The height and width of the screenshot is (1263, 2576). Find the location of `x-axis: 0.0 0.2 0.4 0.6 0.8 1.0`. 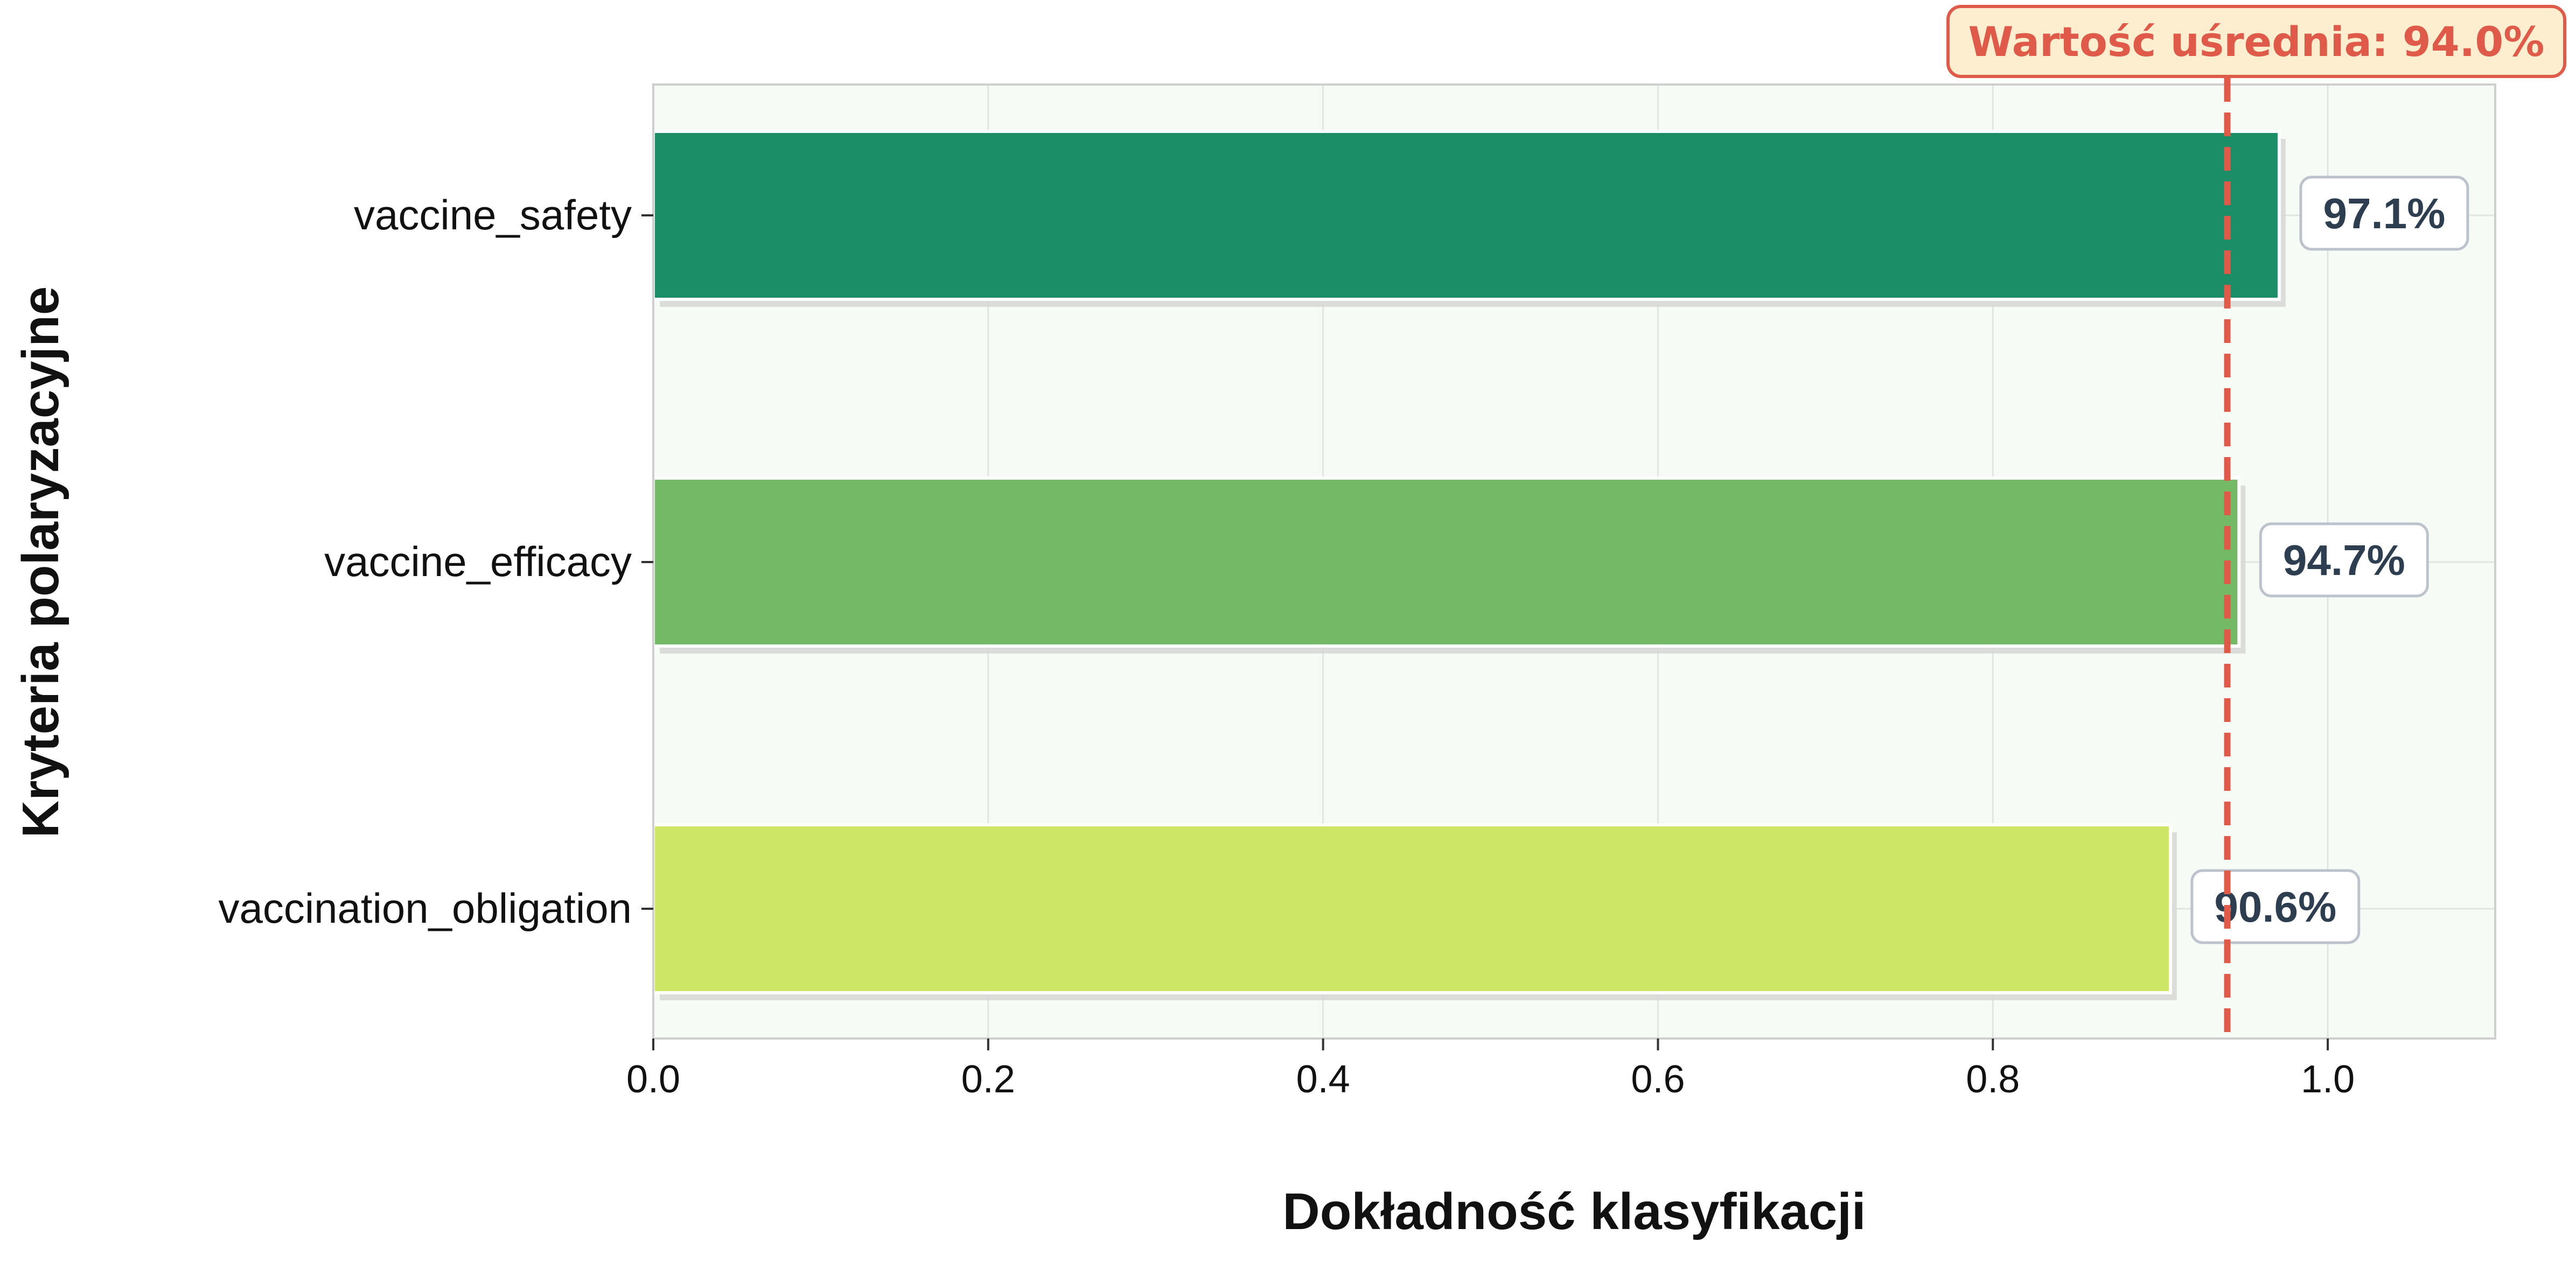

x-axis: 0.0 0.2 0.4 0.6 0.8 1.0 is located at coordinates (1490, 1070).